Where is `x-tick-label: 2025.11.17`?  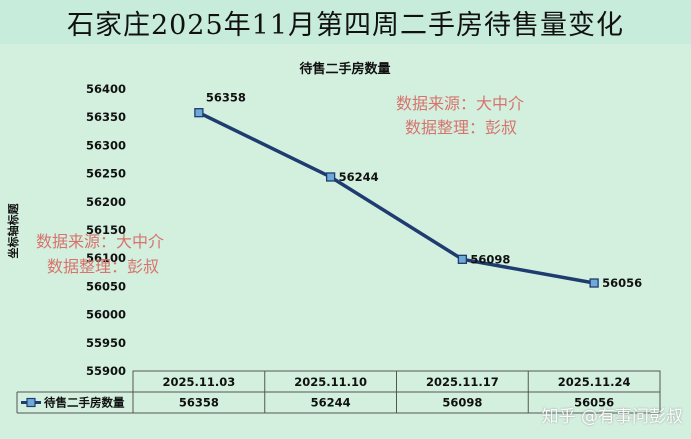
x-tick-label: 2025.11.17 is located at coordinates (462, 382).